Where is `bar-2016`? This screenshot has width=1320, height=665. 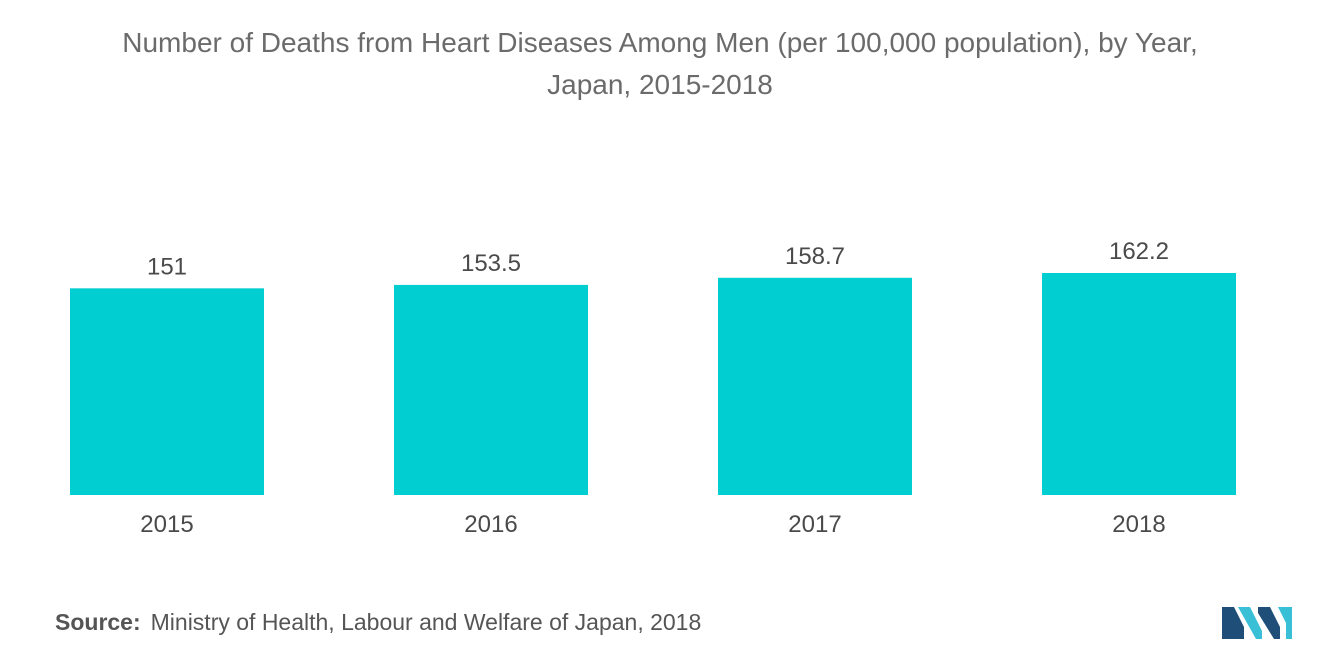 bar-2016 is located at coordinates (491, 389).